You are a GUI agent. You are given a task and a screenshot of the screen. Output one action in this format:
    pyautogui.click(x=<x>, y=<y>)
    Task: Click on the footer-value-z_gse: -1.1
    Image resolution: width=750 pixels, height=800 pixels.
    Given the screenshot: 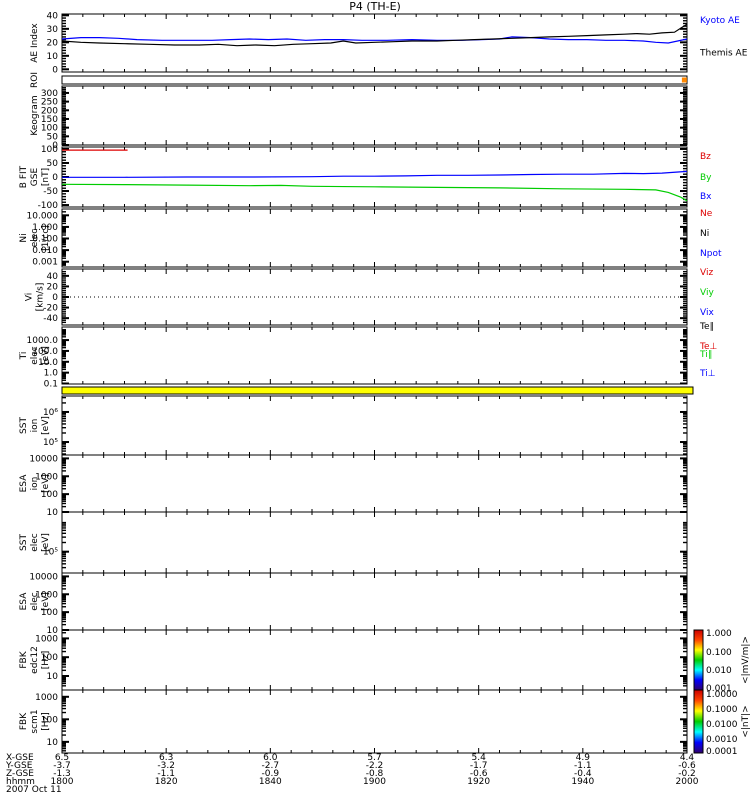 What is the action you would take?
    pyautogui.click(x=166, y=774)
    